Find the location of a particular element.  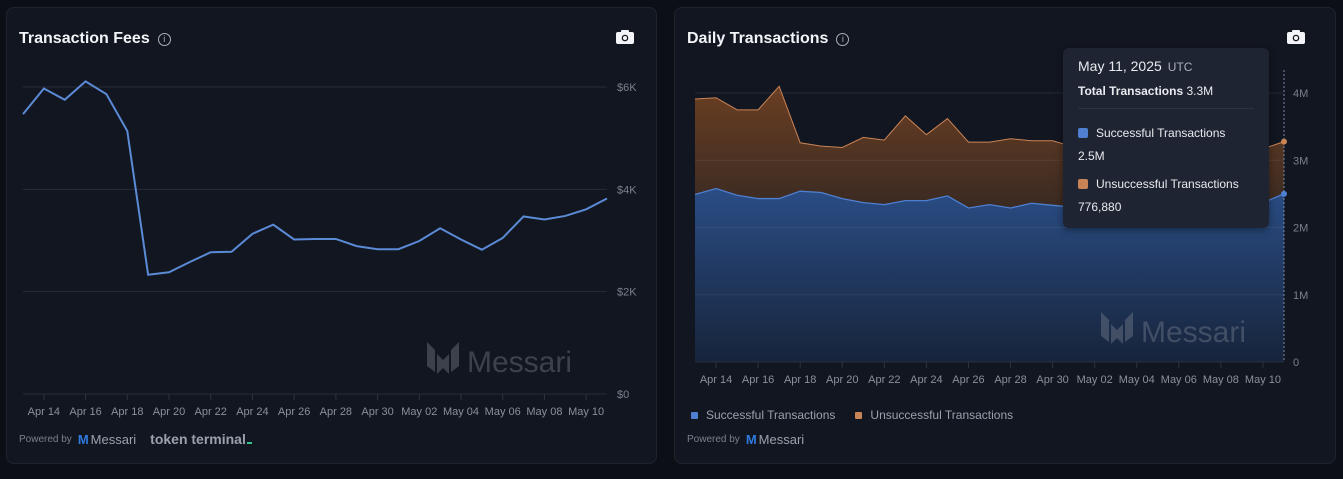

tooltip-successful: Successful Transactions is located at coordinates (1151, 133).